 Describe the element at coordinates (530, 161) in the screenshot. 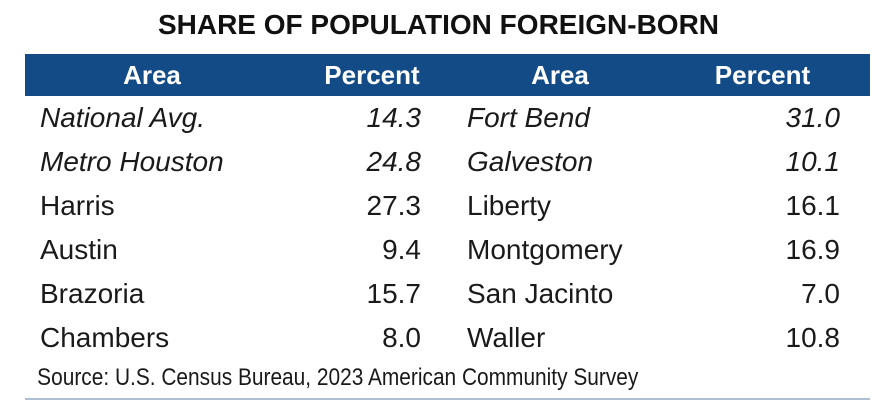

I see `area-cell: Galveston` at that location.